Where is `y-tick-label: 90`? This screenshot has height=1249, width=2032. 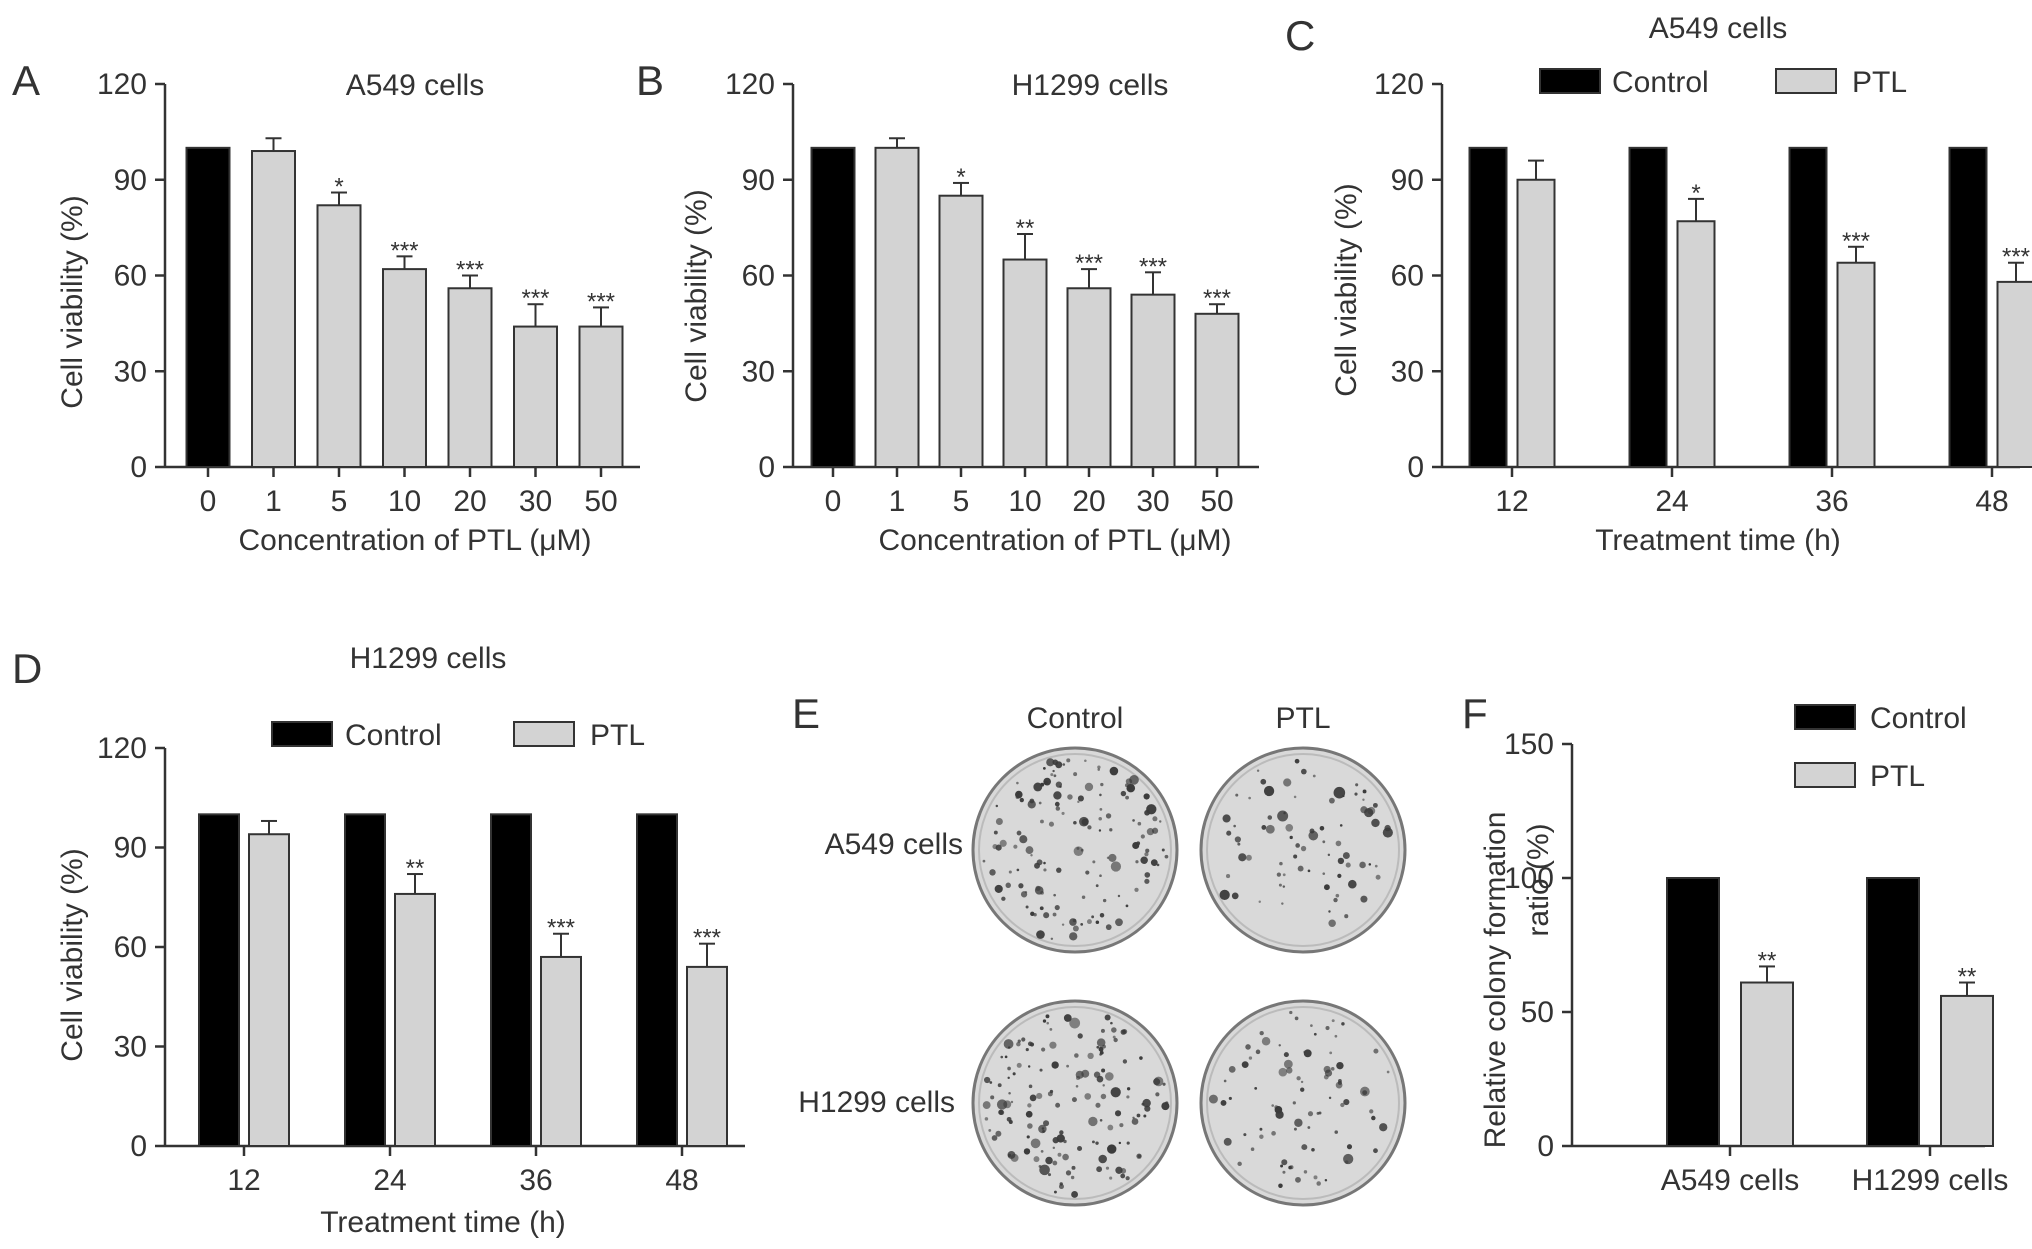 y-tick-label: 90 is located at coordinates (758, 180).